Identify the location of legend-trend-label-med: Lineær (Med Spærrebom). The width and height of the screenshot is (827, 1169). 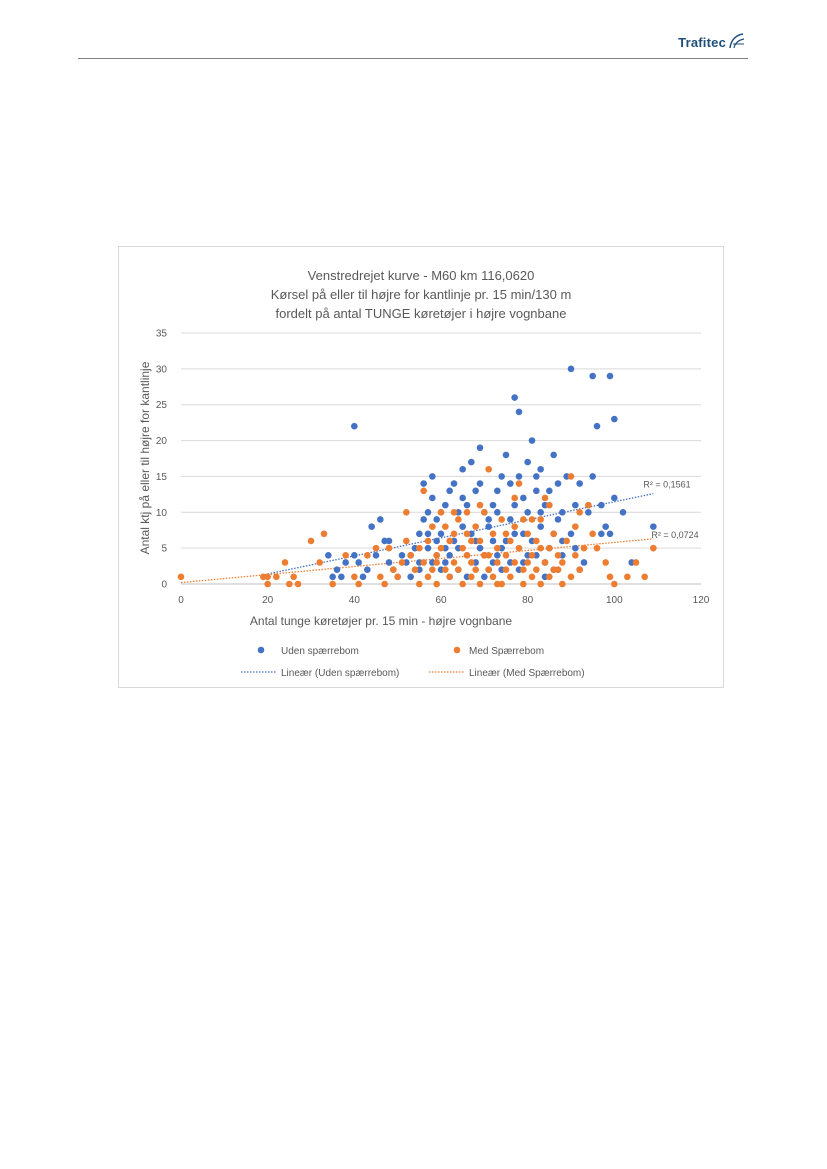
(527, 673).